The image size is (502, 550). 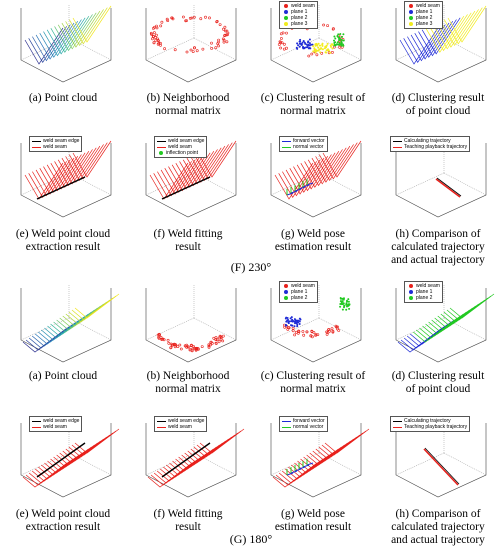 I want to click on caption-line: result, so click(x=188, y=527).